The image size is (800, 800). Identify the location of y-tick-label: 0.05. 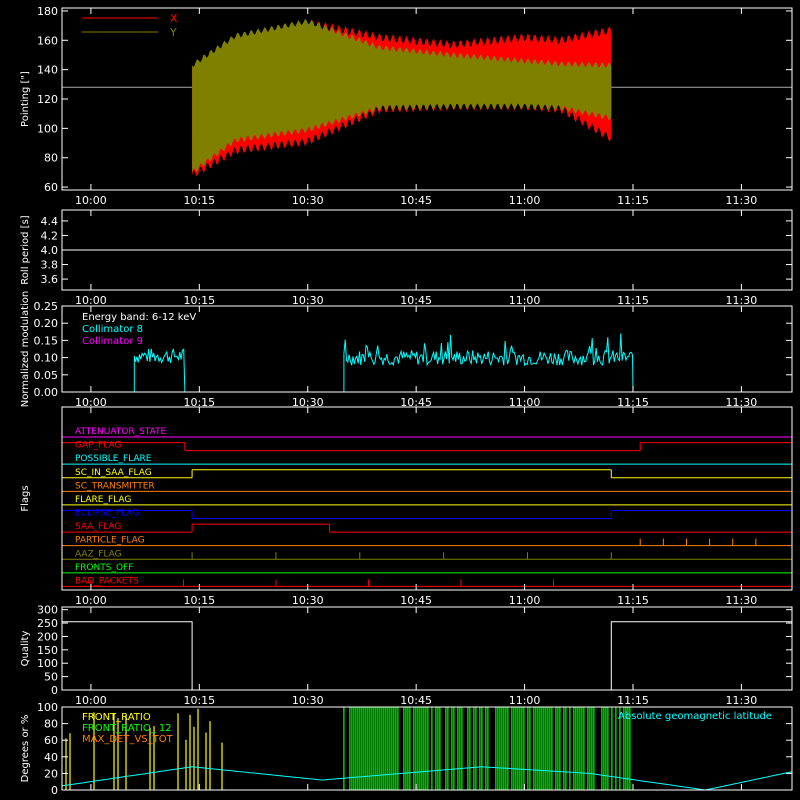
(46, 375).